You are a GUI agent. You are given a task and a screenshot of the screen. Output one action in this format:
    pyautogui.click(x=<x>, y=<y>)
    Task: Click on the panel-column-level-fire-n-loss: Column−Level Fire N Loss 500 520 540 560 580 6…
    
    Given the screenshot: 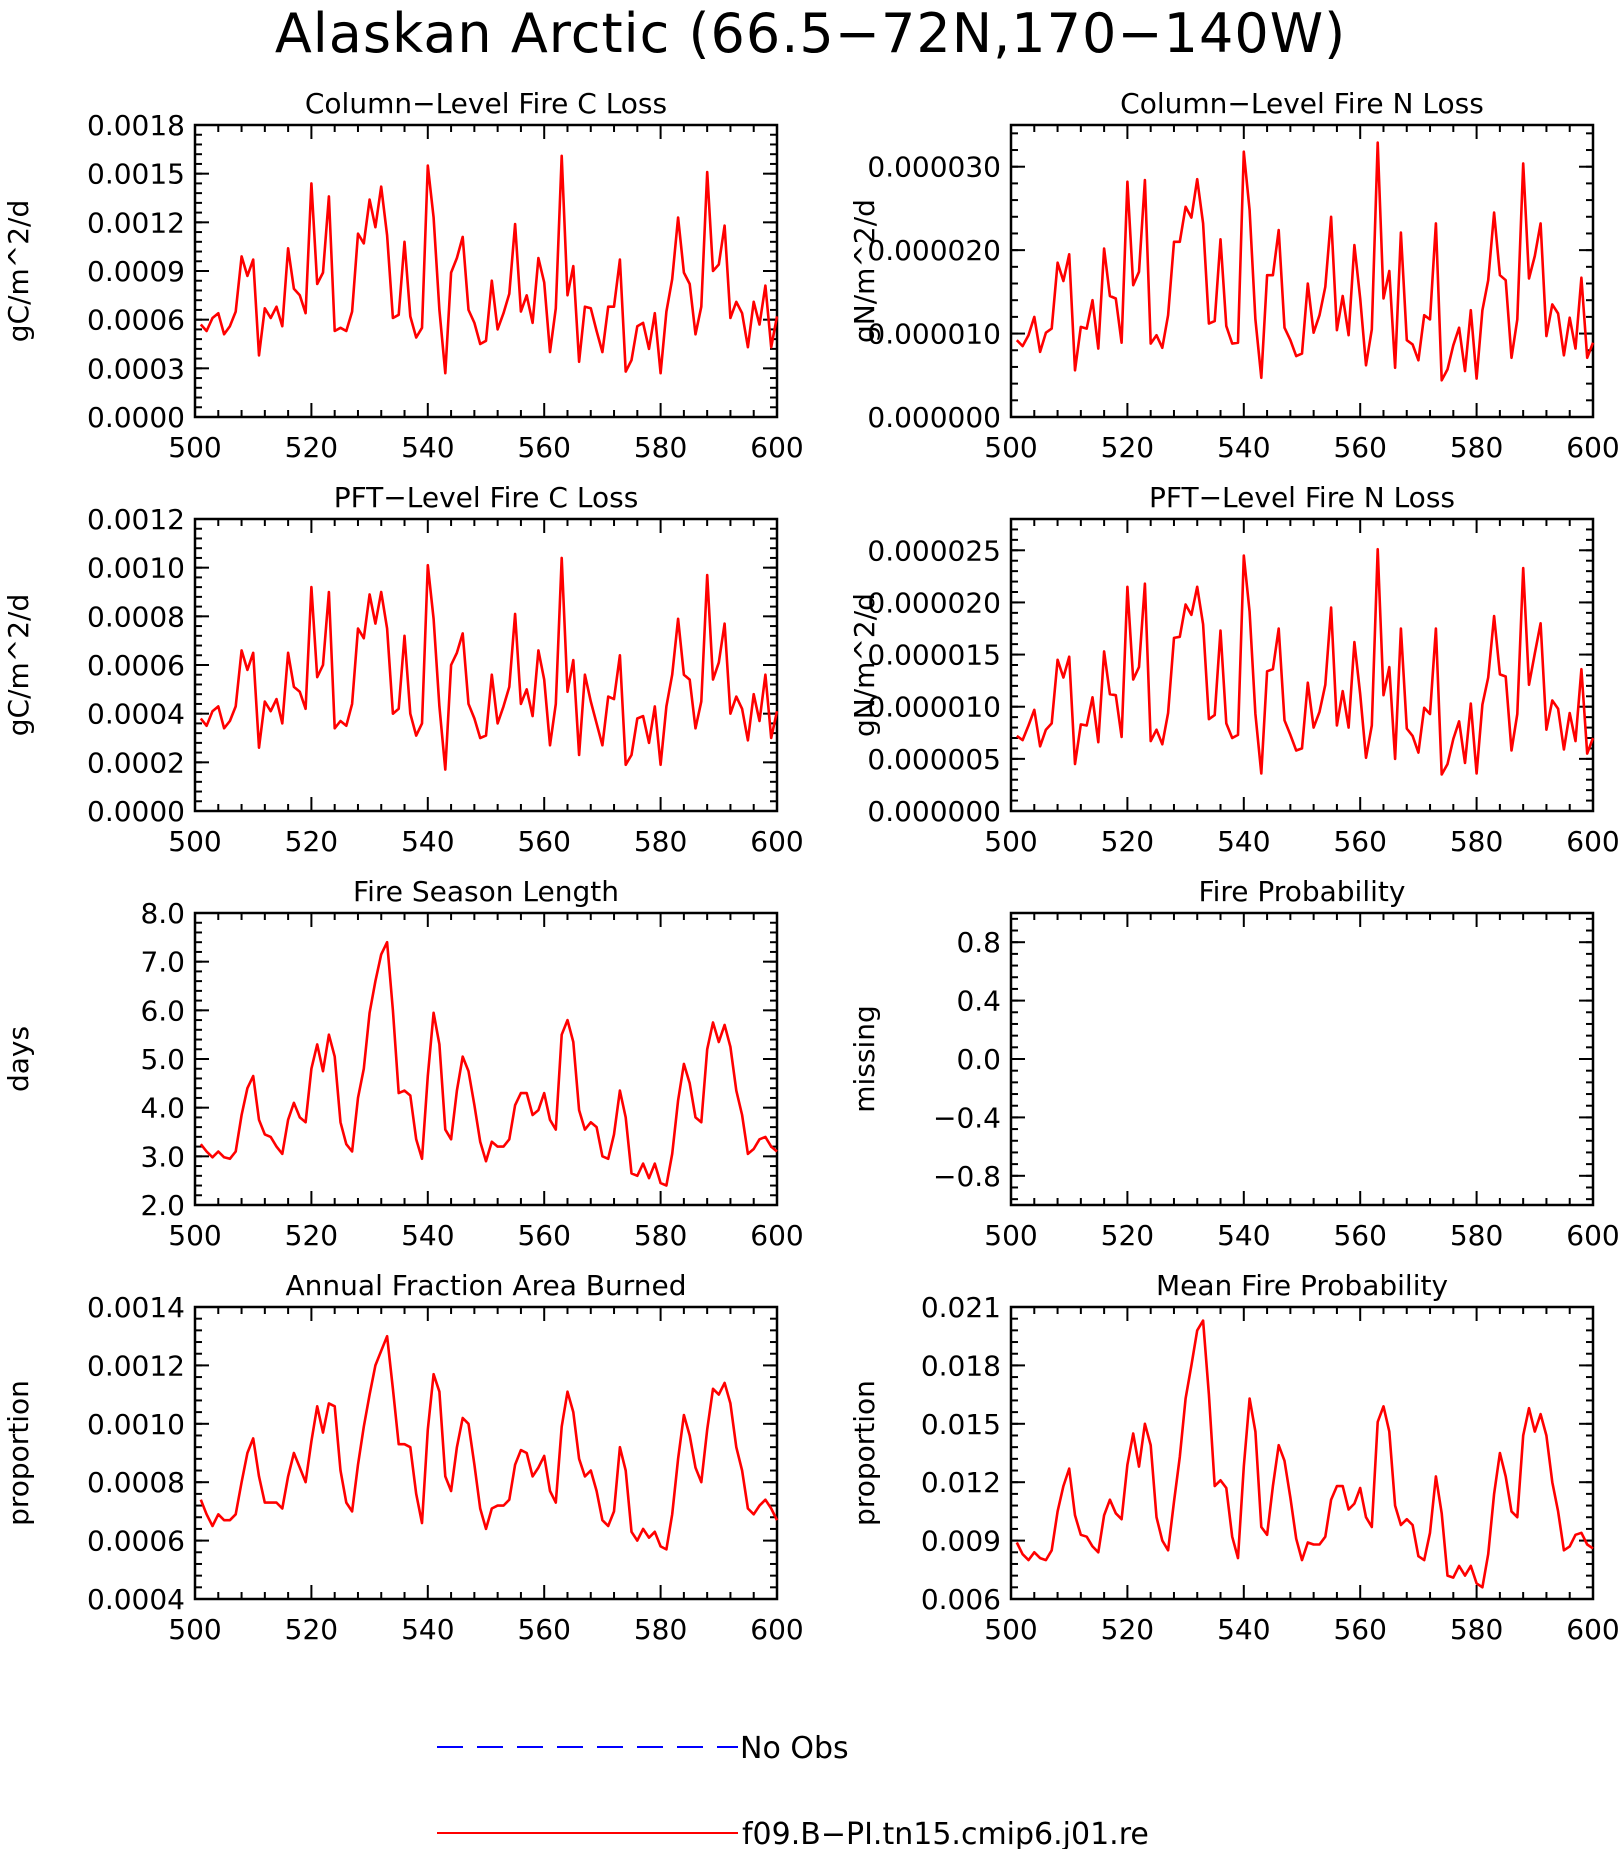 What is the action you would take?
    pyautogui.click(x=1234, y=275)
    